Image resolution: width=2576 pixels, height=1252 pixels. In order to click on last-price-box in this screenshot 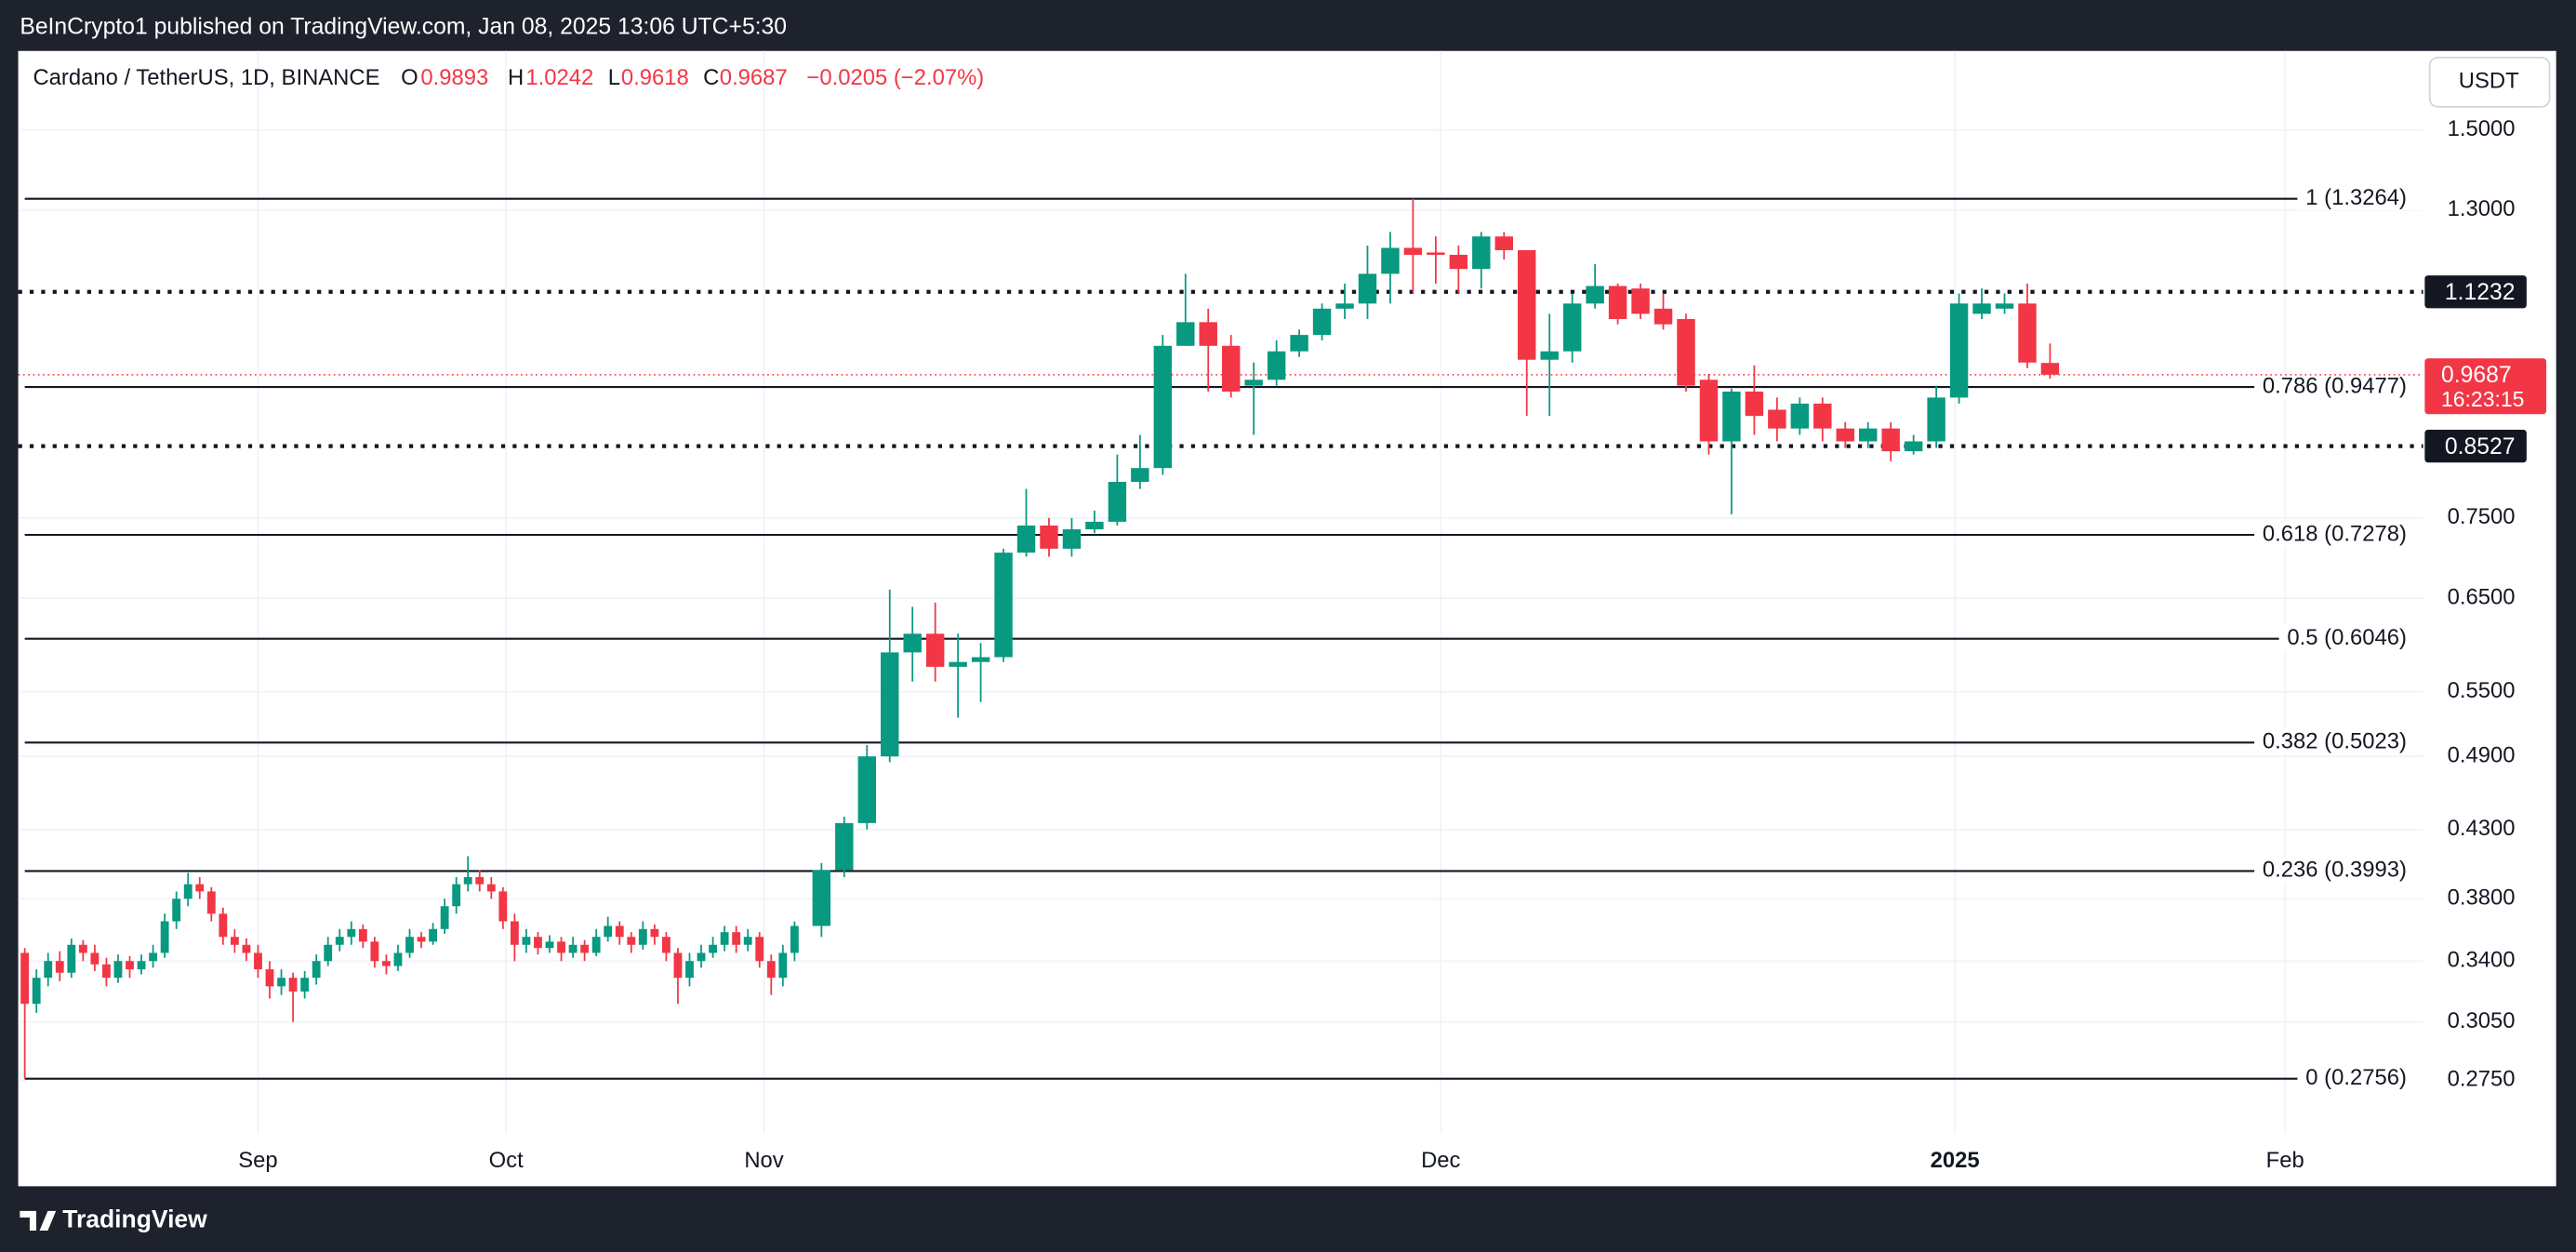, I will do `click(2485, 386)`.